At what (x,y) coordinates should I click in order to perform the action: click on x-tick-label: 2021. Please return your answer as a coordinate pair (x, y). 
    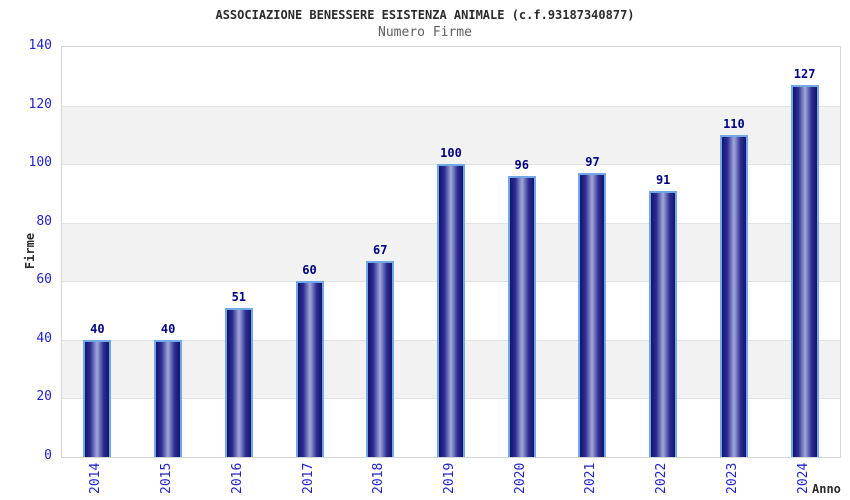
    Looking at the image, I should click on (591, 478).